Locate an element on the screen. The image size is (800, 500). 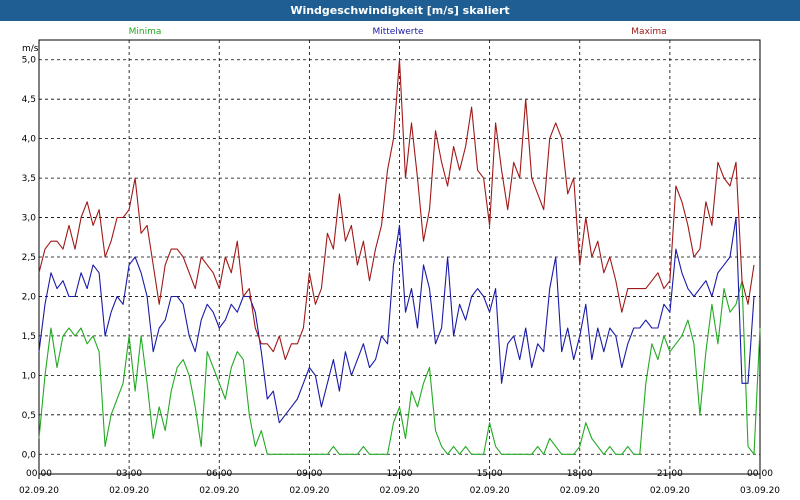
y-tick-label: 2,0 is located at coordinates (29, 297).